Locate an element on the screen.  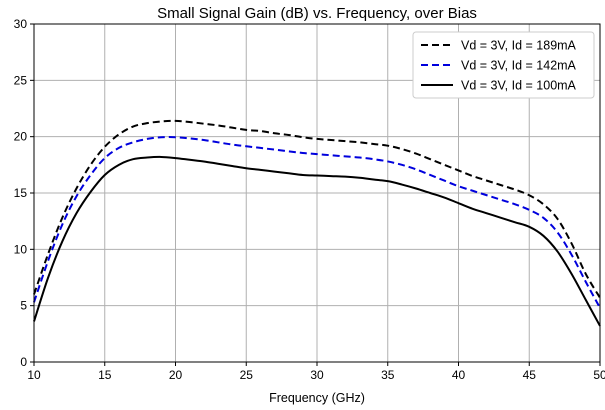
legend-box is located at coordinates (503, 65).